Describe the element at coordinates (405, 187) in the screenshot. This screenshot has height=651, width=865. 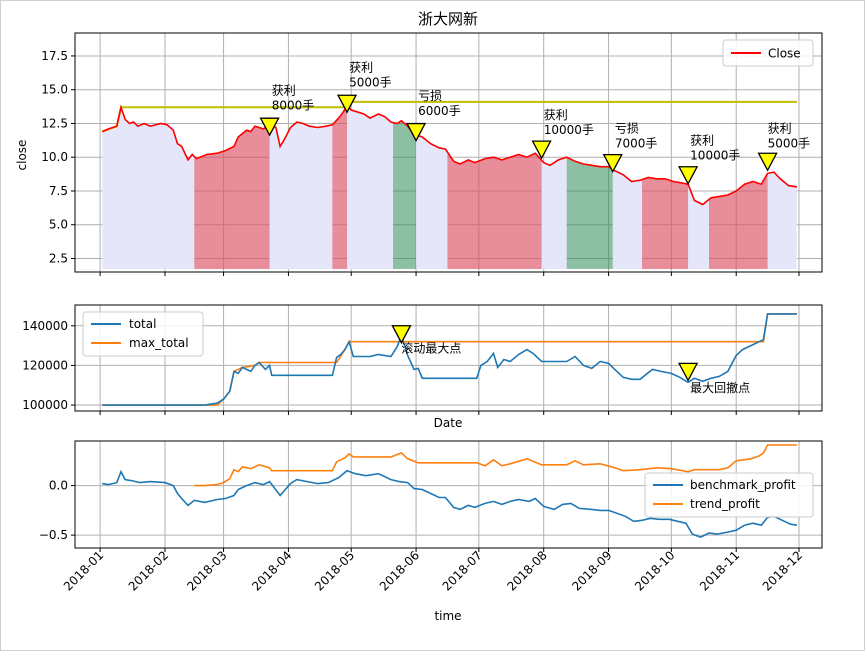
I see `loss-hold-region` at that location.